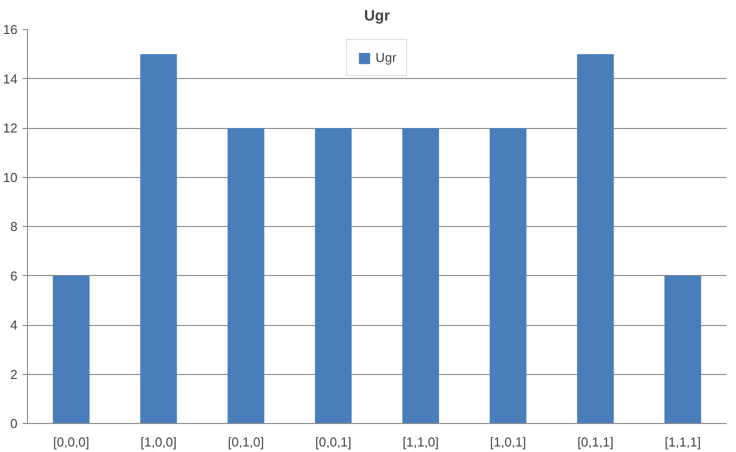 This screenshot has height=452, width=736. Describe the element at coordinates (333, 442) in the screenshot. I see `x-tick-label: [0,0,1]` at that location.